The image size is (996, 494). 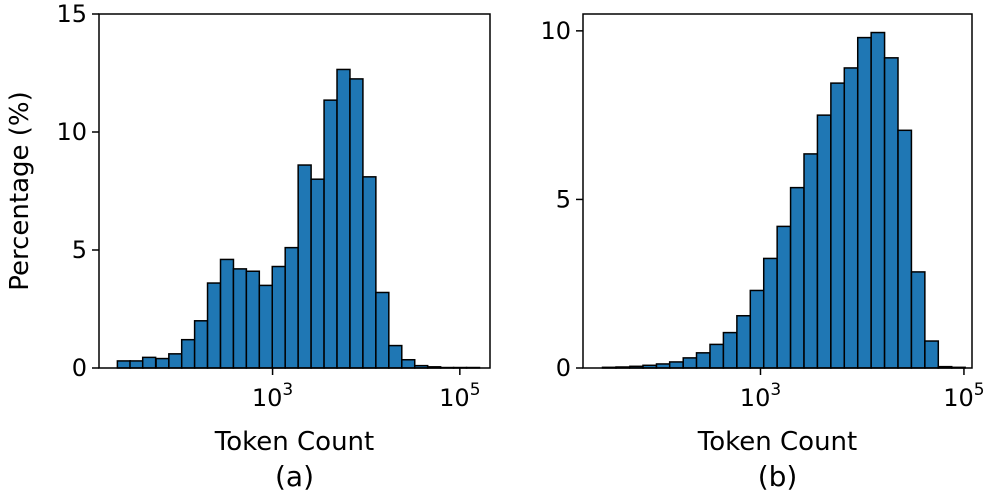 I want to click on panel-b-x-tick-label: 10⁵, so click(x=963, y=396).